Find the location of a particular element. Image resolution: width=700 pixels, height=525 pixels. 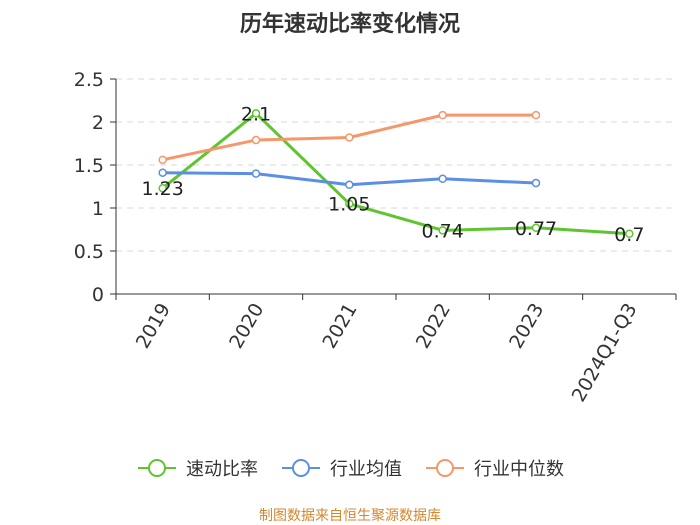

data-label: 2.1 is located at coordinates (256, 114).